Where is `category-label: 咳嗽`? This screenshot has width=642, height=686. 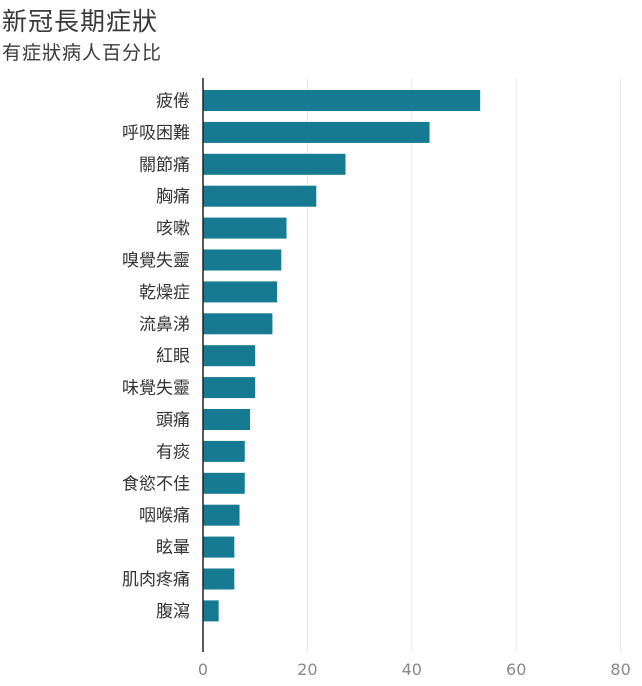
category-label: 咳嗽 is located at coordinates (173, 229).